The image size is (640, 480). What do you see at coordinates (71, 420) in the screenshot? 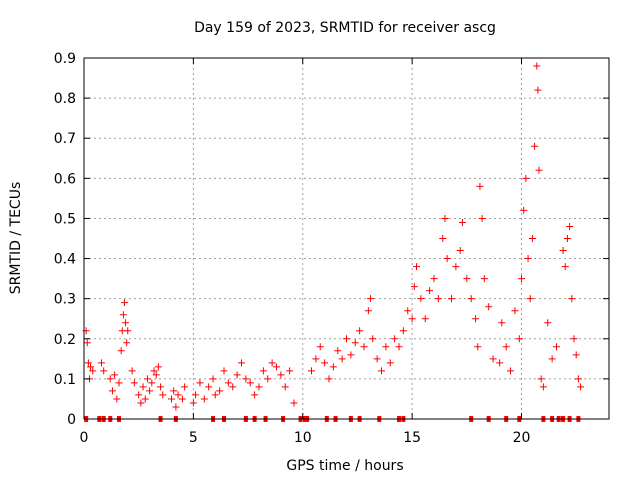
I see `y-tick-label: 0` at bounding box center [71, 420].